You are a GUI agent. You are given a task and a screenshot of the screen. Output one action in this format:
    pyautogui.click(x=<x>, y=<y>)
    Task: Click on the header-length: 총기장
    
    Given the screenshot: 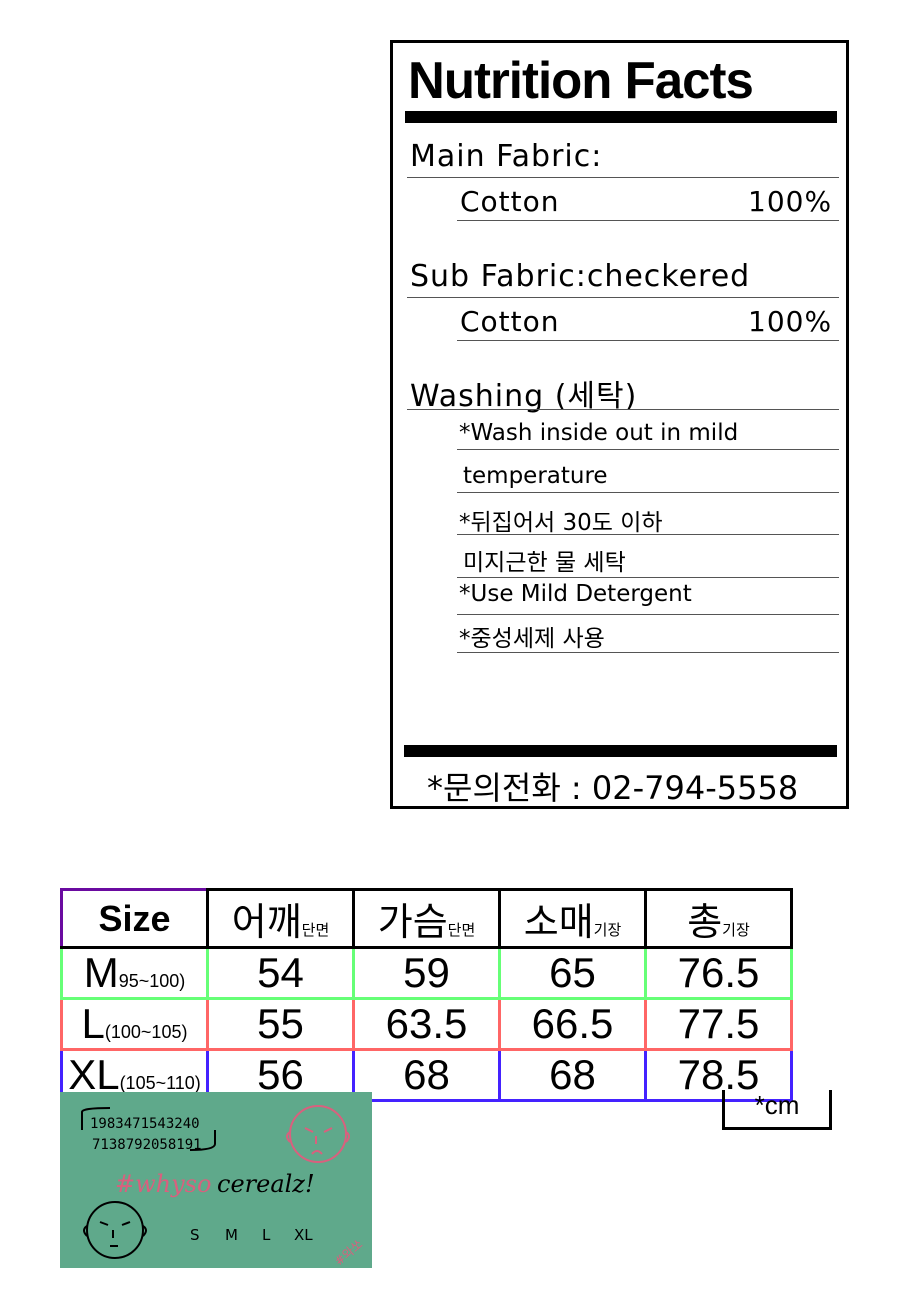 What is the action you would take?
    pyautogui.click(x=718, y=918)
    